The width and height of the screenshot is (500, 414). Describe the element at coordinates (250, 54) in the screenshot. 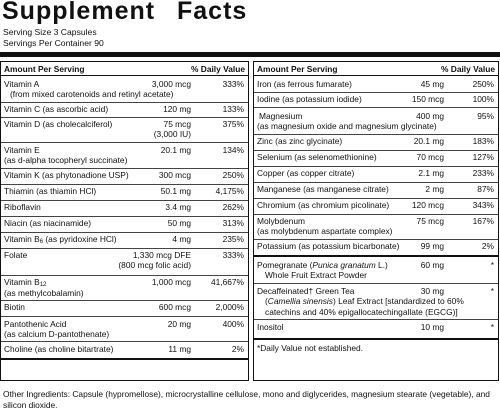

I see `top-rule` at that location.